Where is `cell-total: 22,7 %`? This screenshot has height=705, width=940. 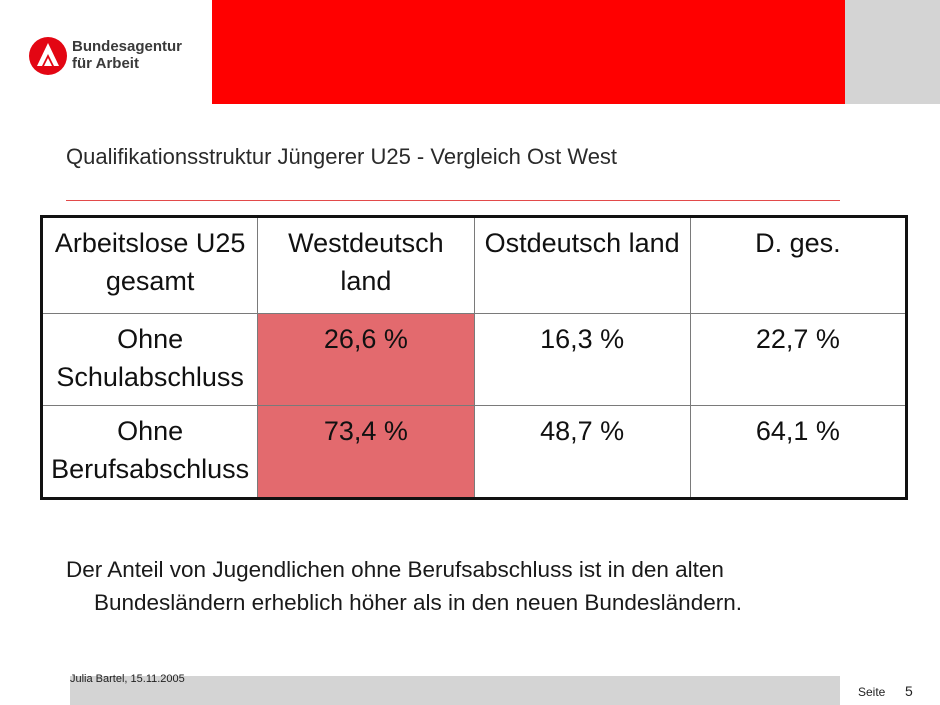 cell-total: 22,7 % is located at coordinates (798, 359).